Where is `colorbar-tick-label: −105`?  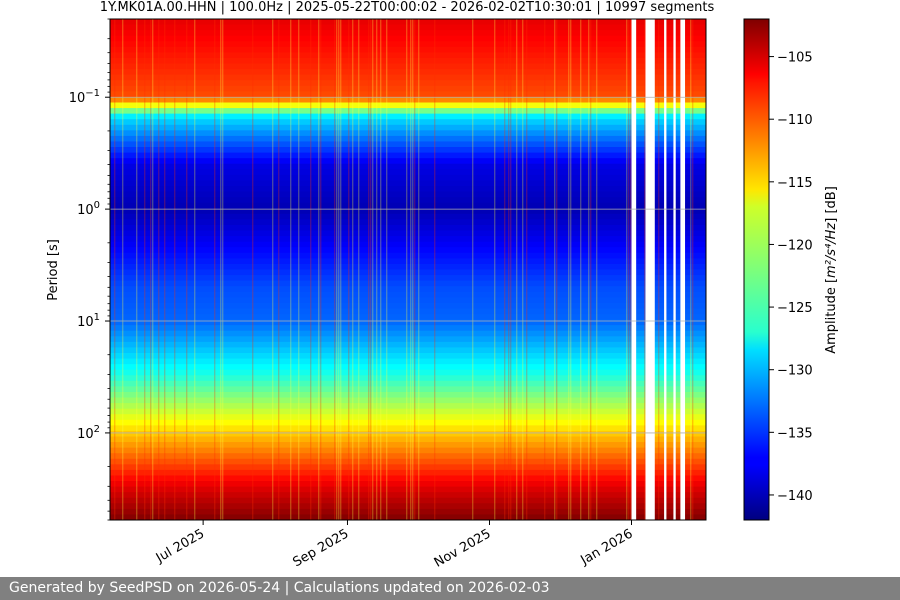 colorbar-tick-label: −105 is located at coordinates (795, 58).